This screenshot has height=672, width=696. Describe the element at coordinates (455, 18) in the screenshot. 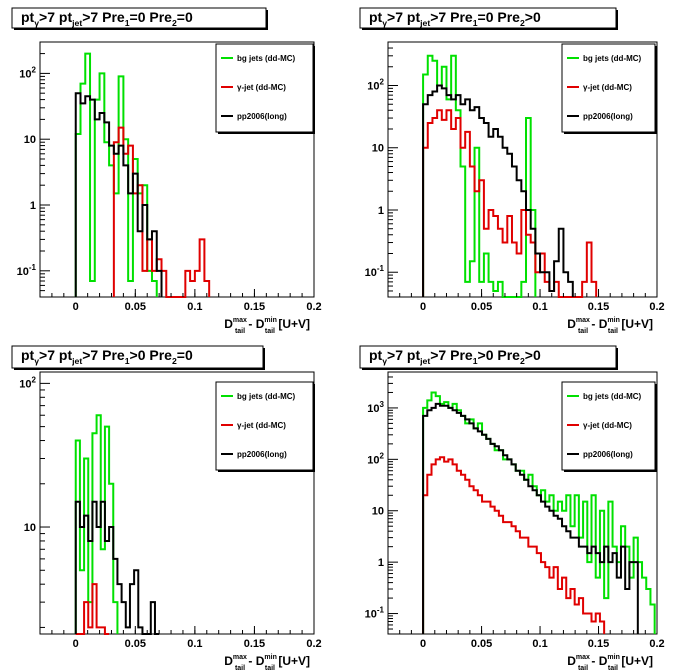

I see `chart-title: ptγ>7 ptjet>7 Pre1=0 Pre2>0` at that location.